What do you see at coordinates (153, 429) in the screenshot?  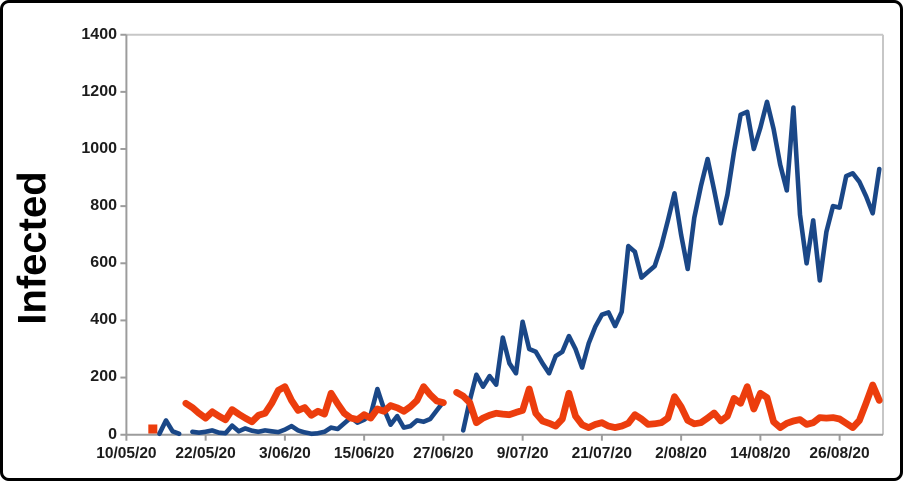 I see `series-orange-point-marker` at bounding box center [153, 429].